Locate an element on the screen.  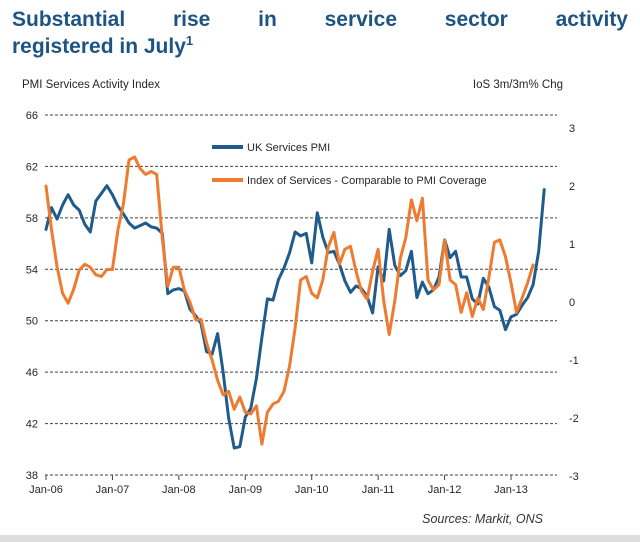
axis-tick-label: Jan-09 is located at coordinates (245, 490).